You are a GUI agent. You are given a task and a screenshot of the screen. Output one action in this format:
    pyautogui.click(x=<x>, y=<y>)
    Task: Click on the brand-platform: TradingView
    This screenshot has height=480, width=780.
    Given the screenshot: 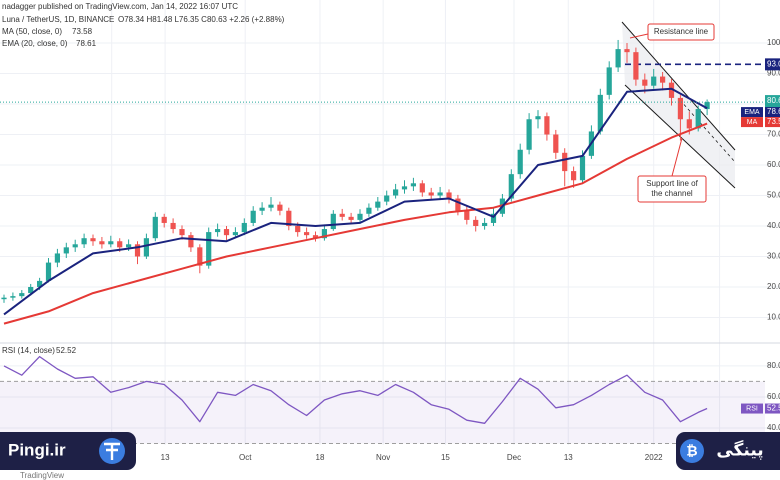 What is the action you would take?
    pyautogui.click(x=42, y=475)
    